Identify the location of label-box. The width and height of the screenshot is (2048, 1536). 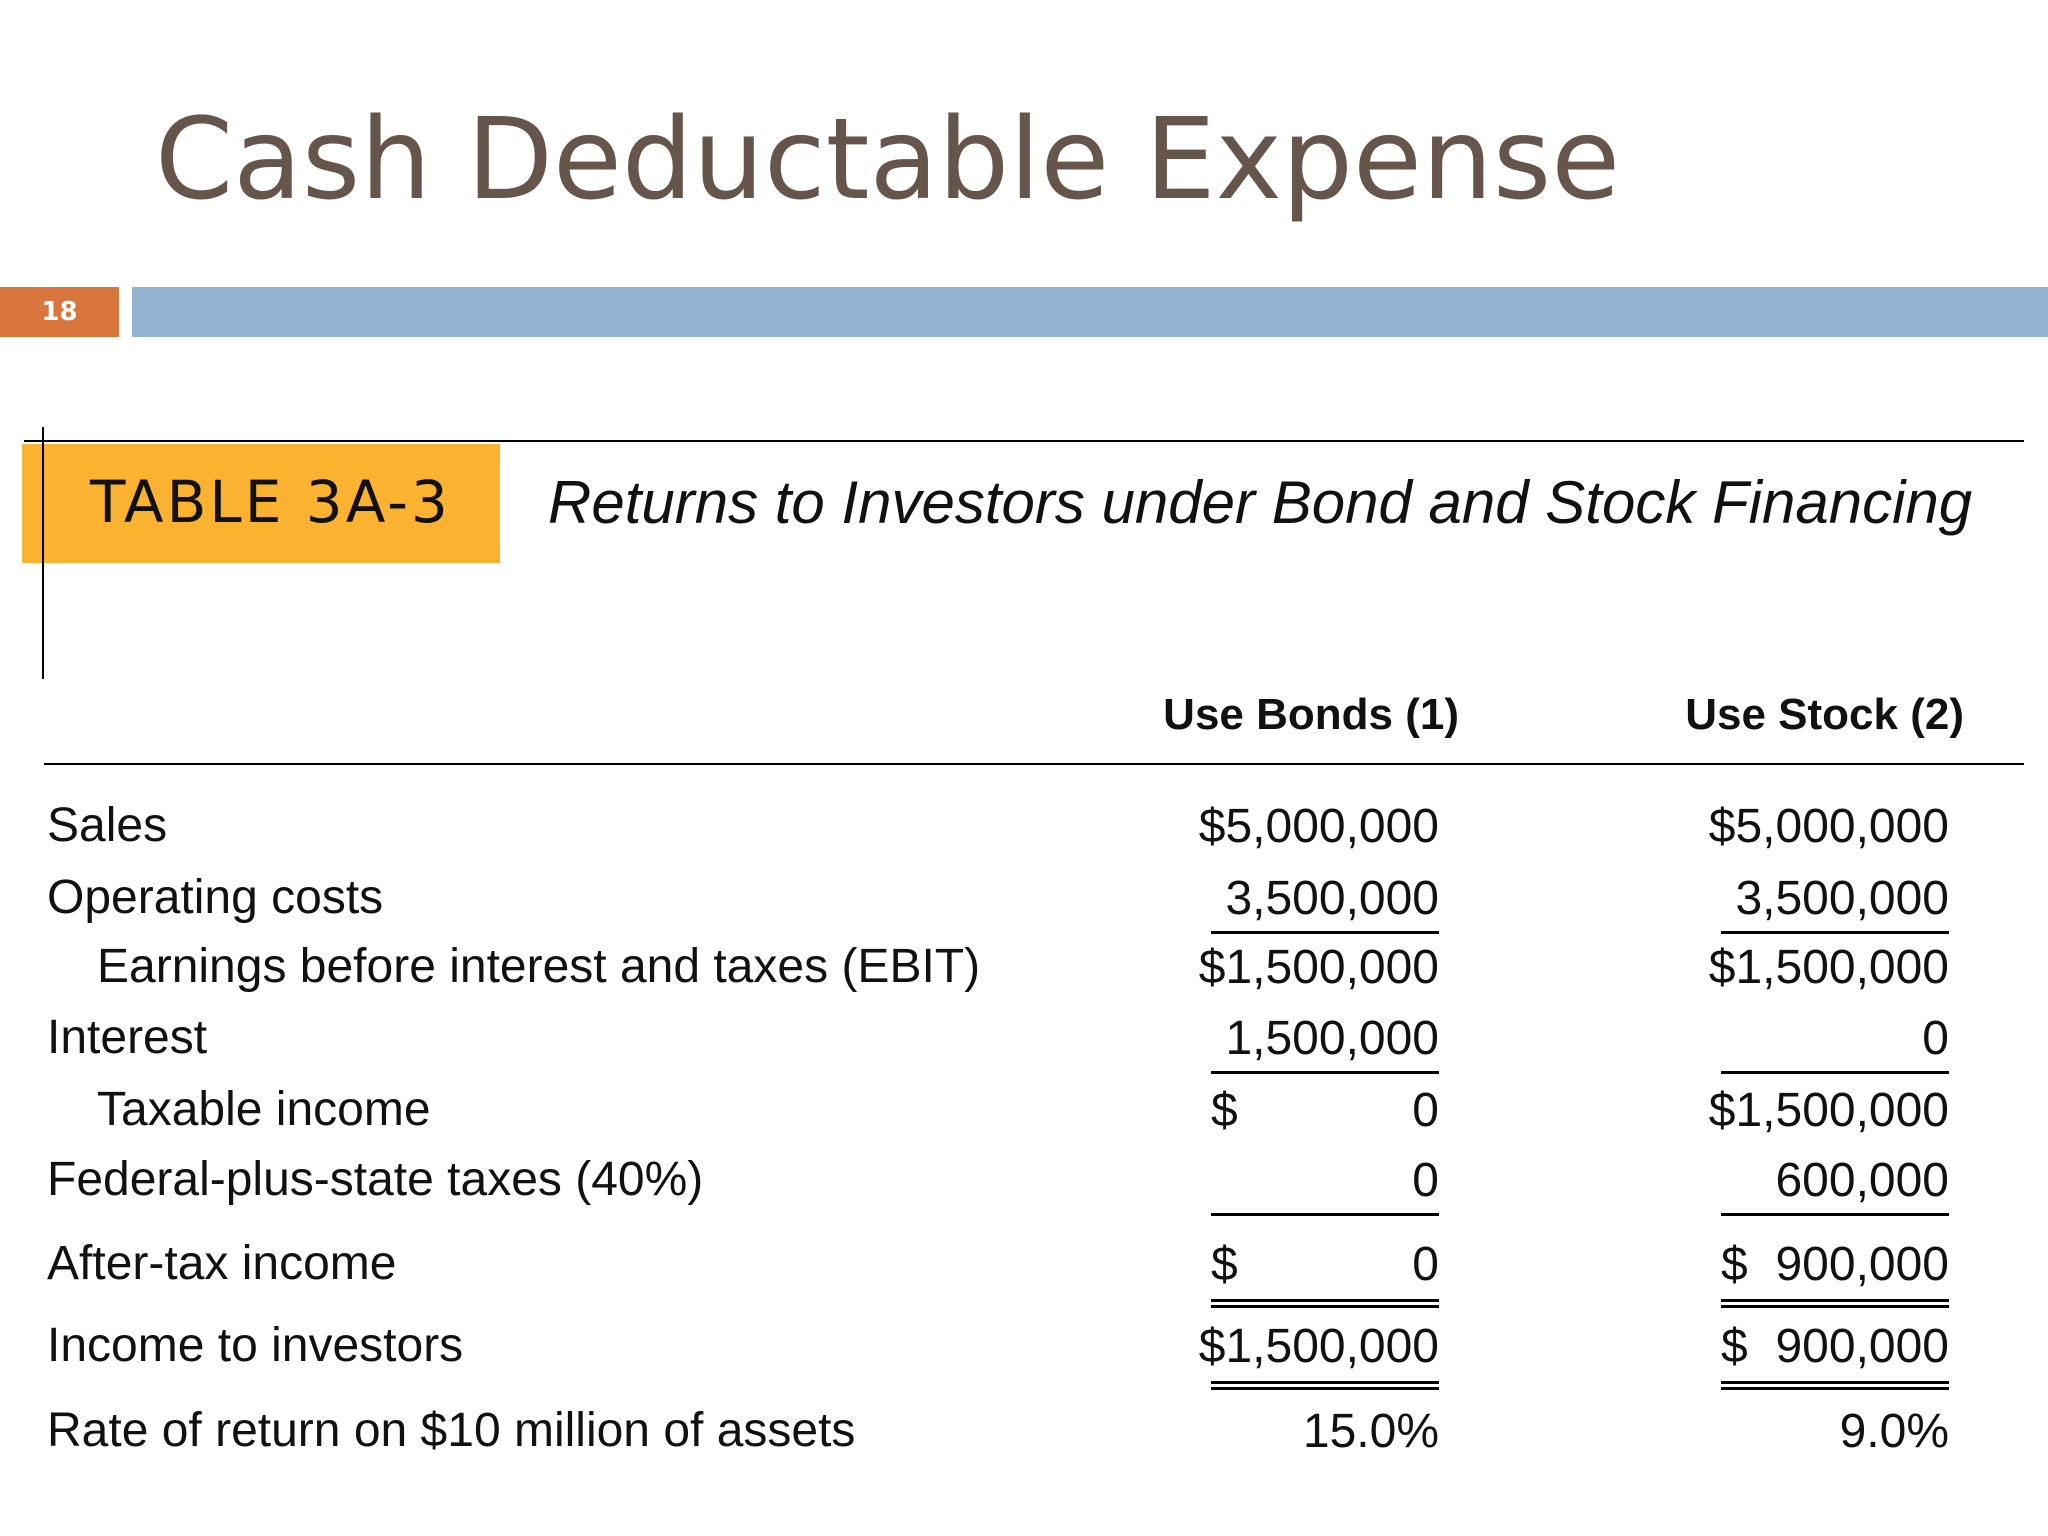
(261, 503).